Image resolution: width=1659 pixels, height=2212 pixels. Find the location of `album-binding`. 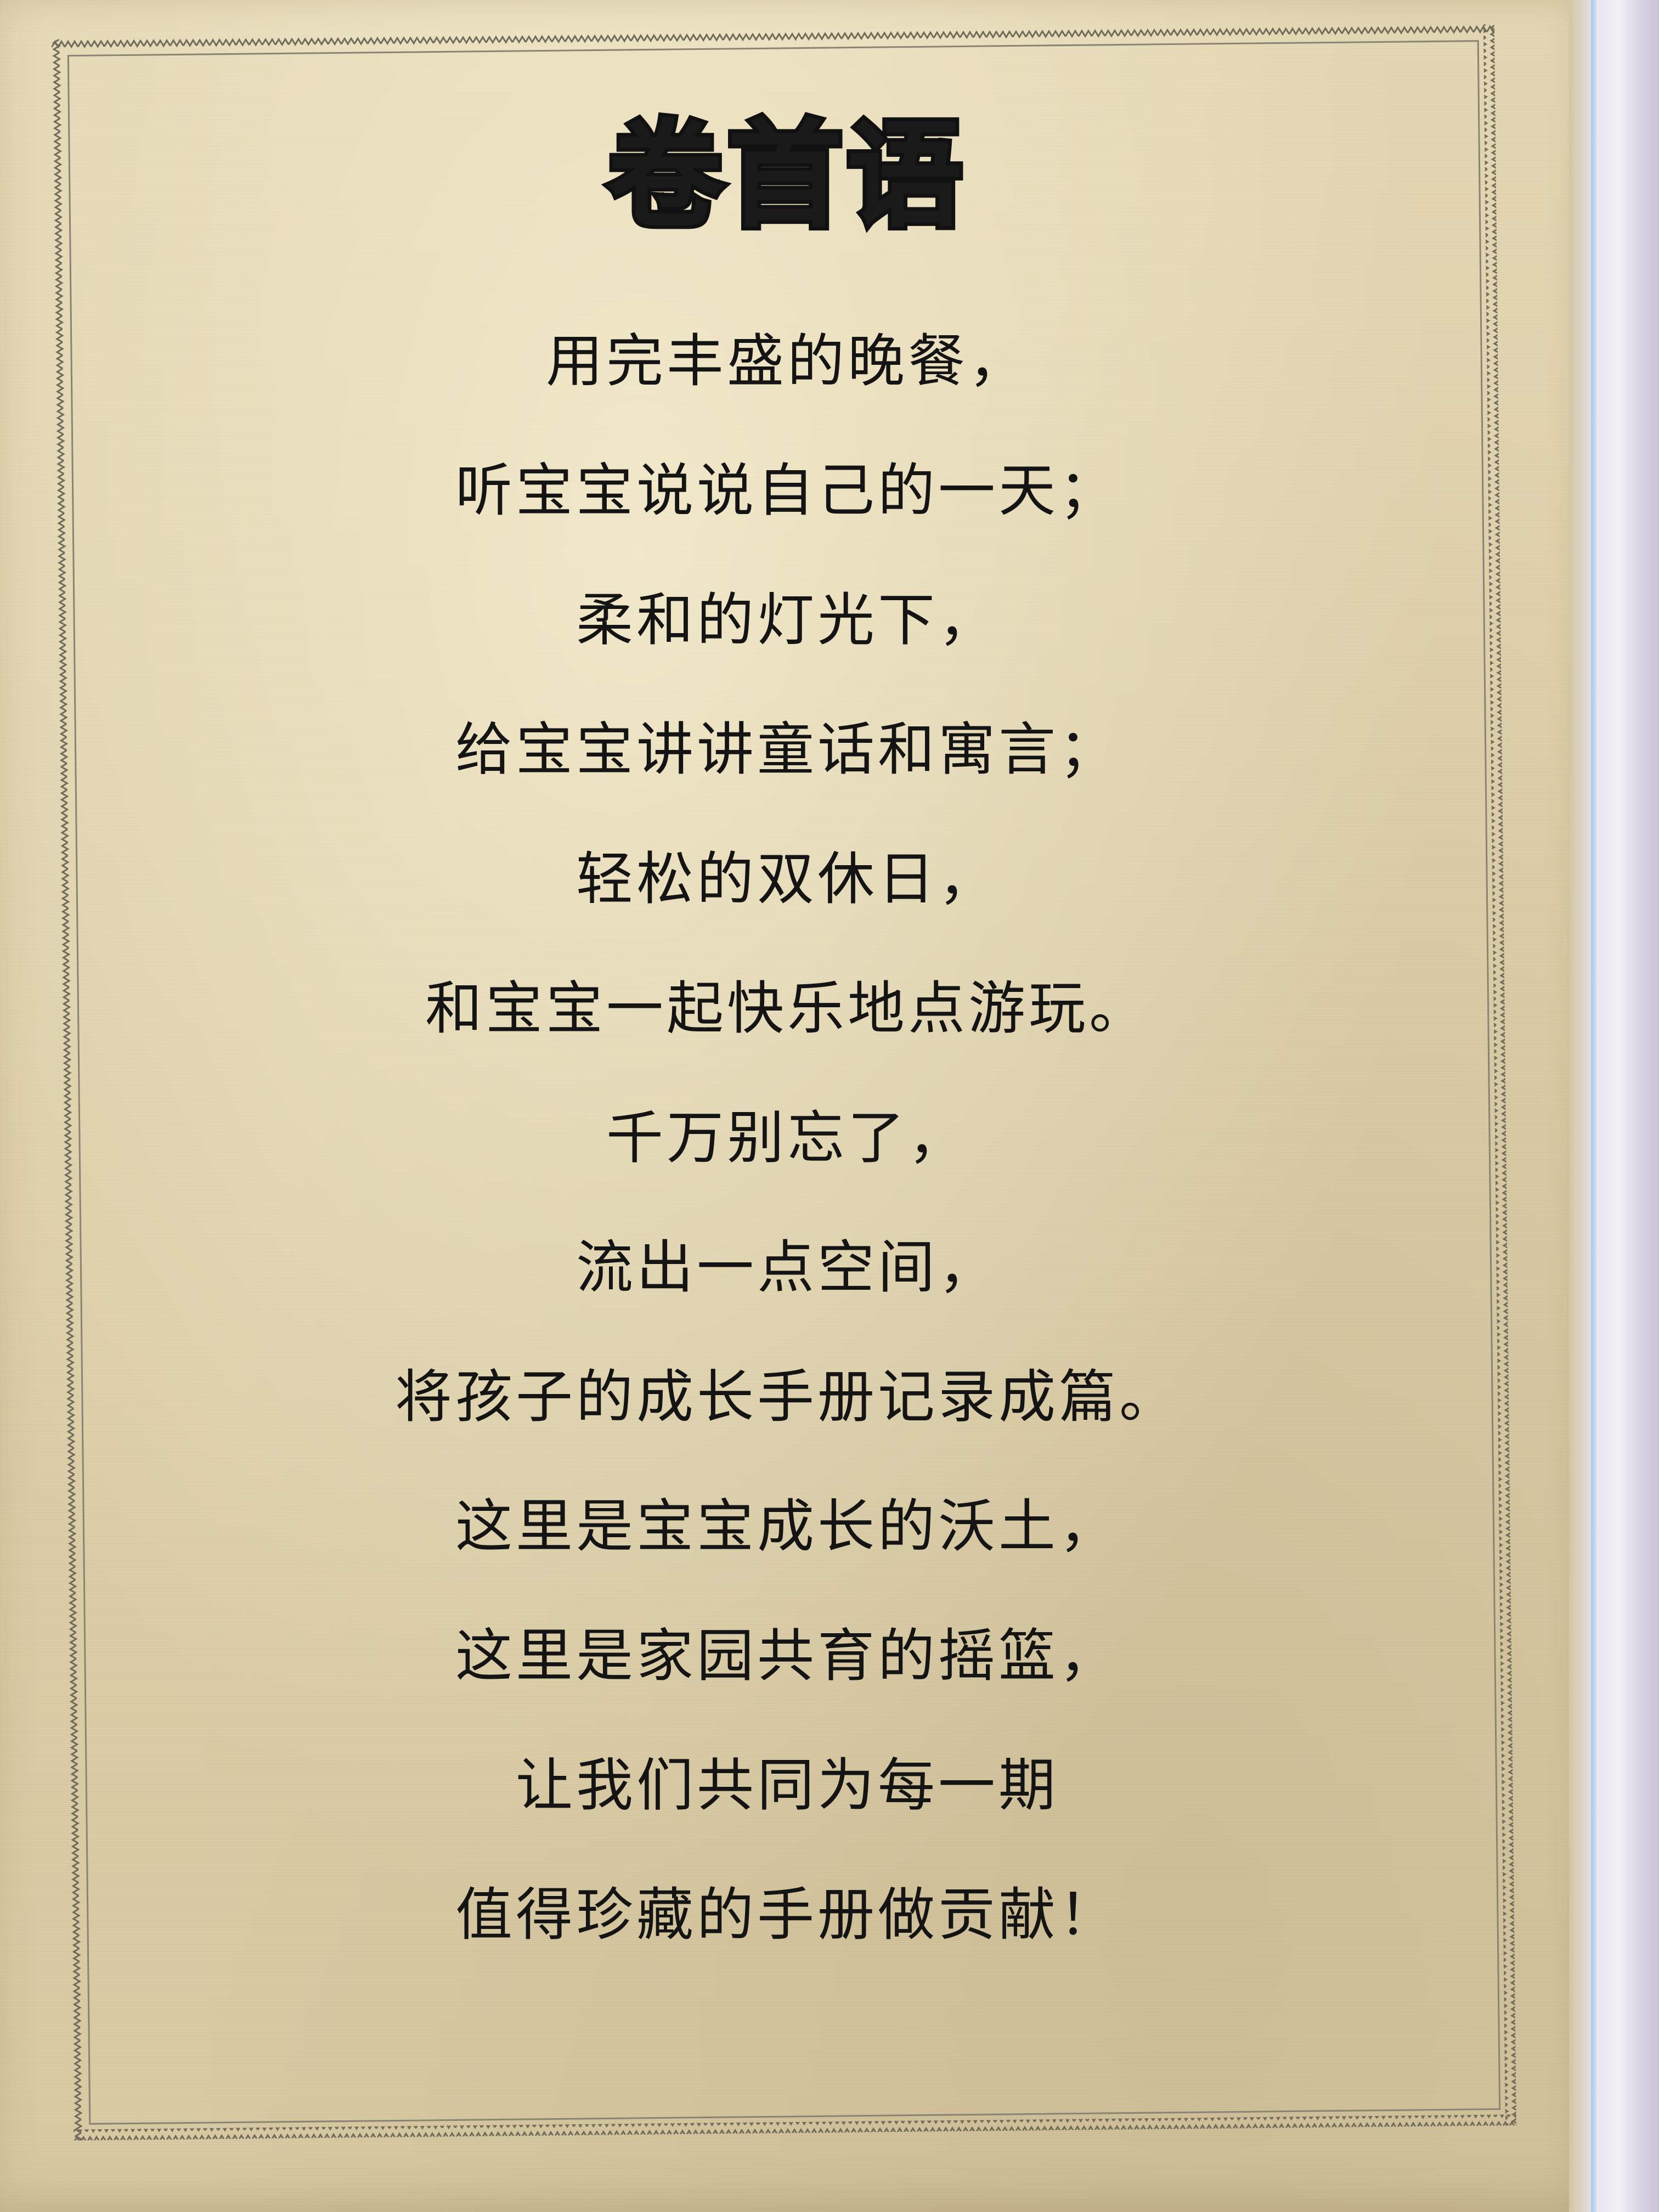

album-binding is located at coordinates (1614, 1106).